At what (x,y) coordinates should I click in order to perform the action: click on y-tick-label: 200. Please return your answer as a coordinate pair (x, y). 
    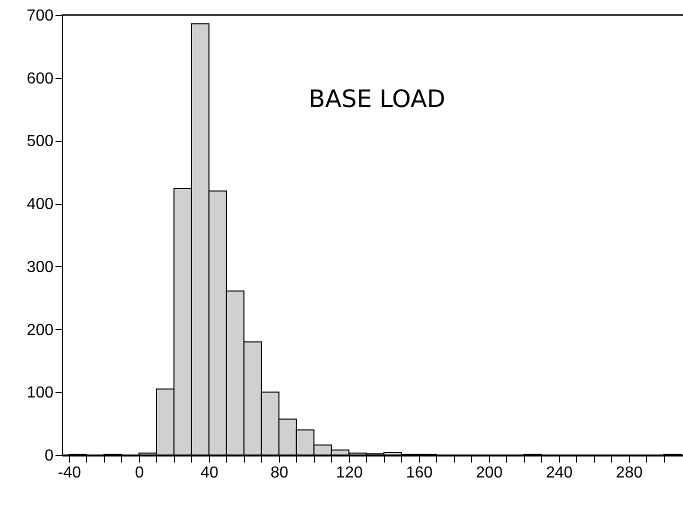
    Looking at the image, I should click on (40, 330).